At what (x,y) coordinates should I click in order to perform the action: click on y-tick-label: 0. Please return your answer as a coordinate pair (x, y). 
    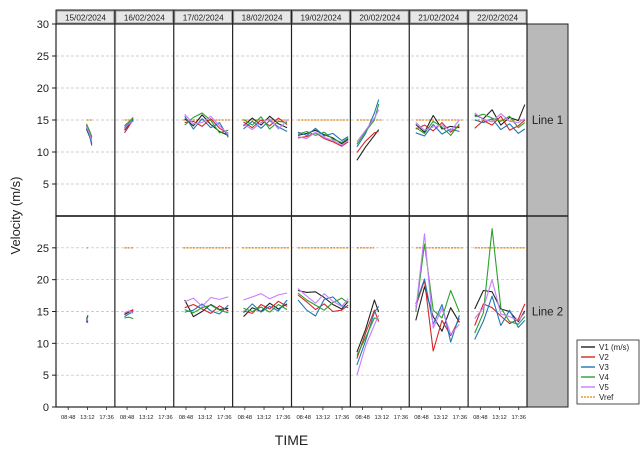
    Looking at the image, I should click on (46, 408).